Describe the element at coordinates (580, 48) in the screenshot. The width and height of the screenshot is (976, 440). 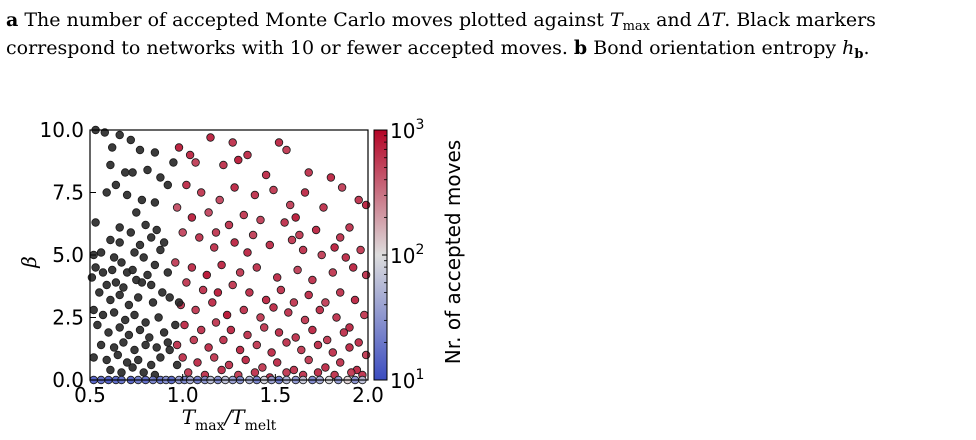
I see `caption-label-b: b` at that location.